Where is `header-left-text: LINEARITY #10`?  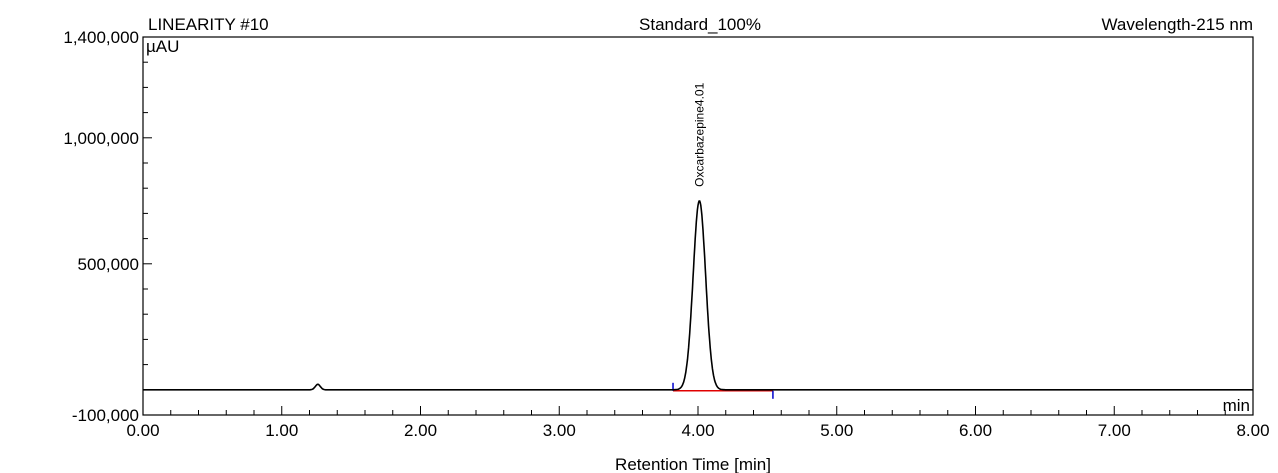
header-left-text: LINEARITY #10 is located at coordinates (208, 24).